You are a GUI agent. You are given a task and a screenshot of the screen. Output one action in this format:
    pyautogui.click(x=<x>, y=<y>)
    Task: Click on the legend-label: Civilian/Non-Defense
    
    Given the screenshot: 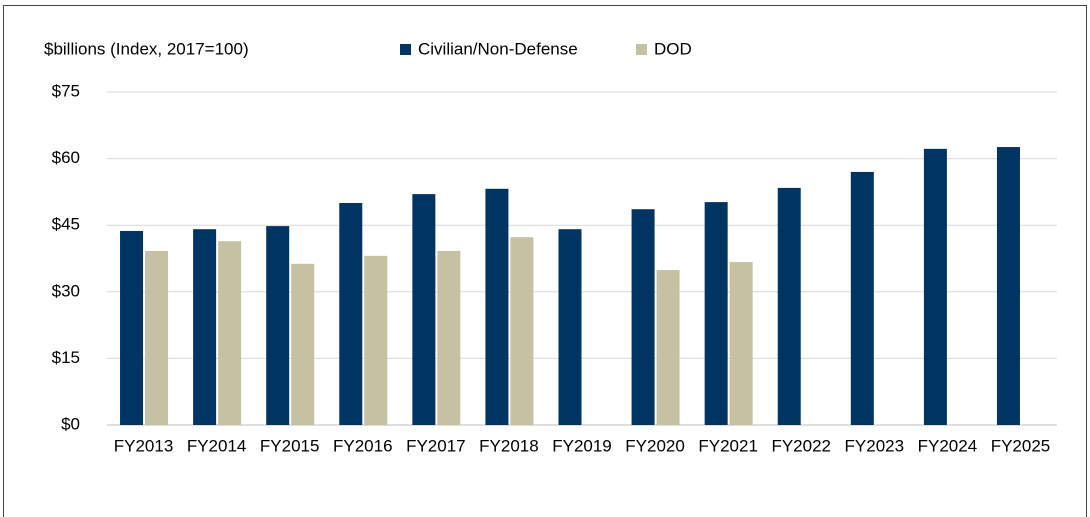 What is the action you would take?
    pyautogui.click(x=498, y=48)
    